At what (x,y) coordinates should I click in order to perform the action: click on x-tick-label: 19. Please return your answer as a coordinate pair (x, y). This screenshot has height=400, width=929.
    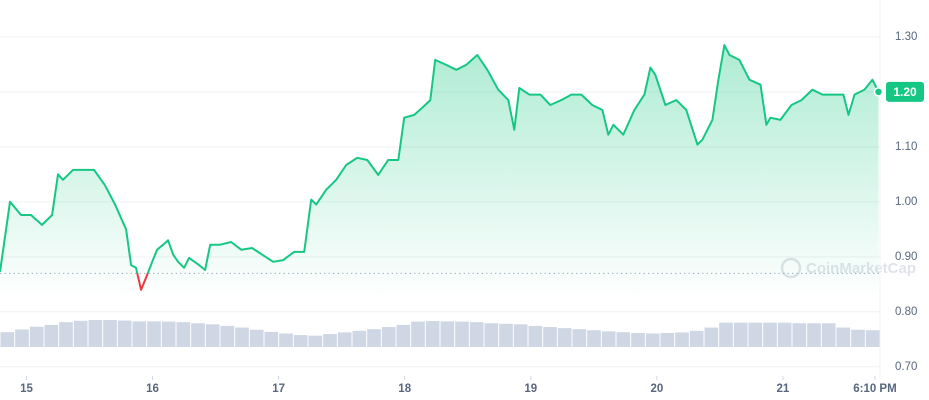
    Looking at the image, I should click on (530, 389).